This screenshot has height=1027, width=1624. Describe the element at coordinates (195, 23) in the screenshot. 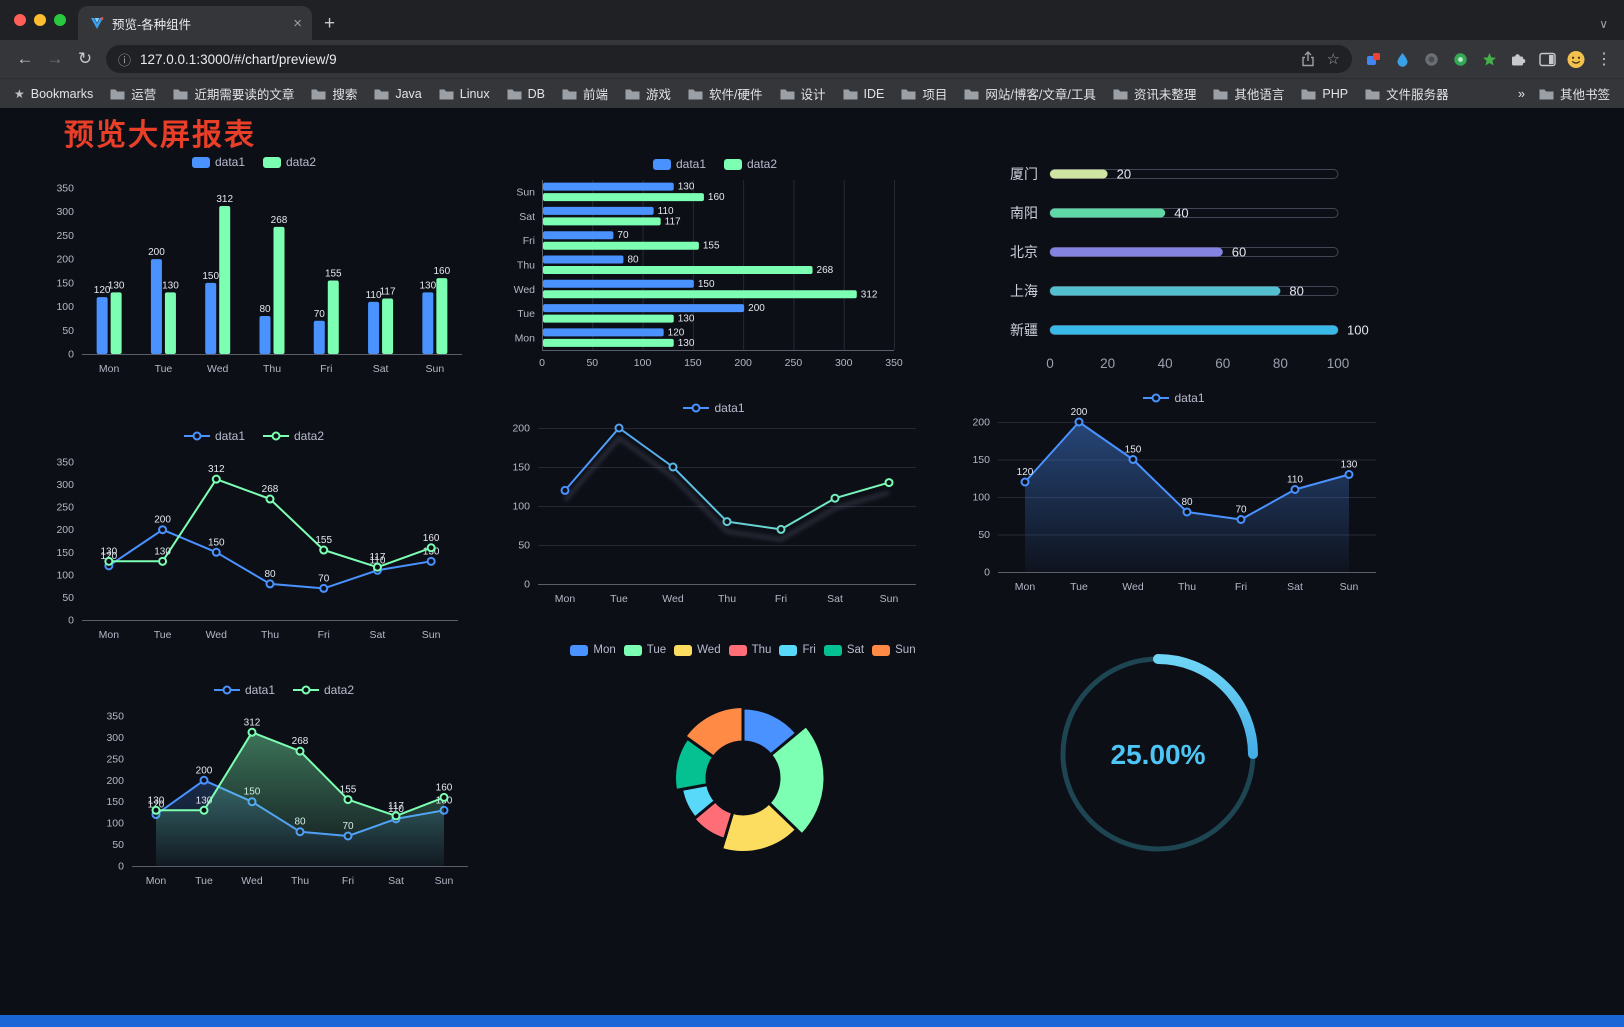

I see `browser-tab: 预览-各种组件 ×` at that location.